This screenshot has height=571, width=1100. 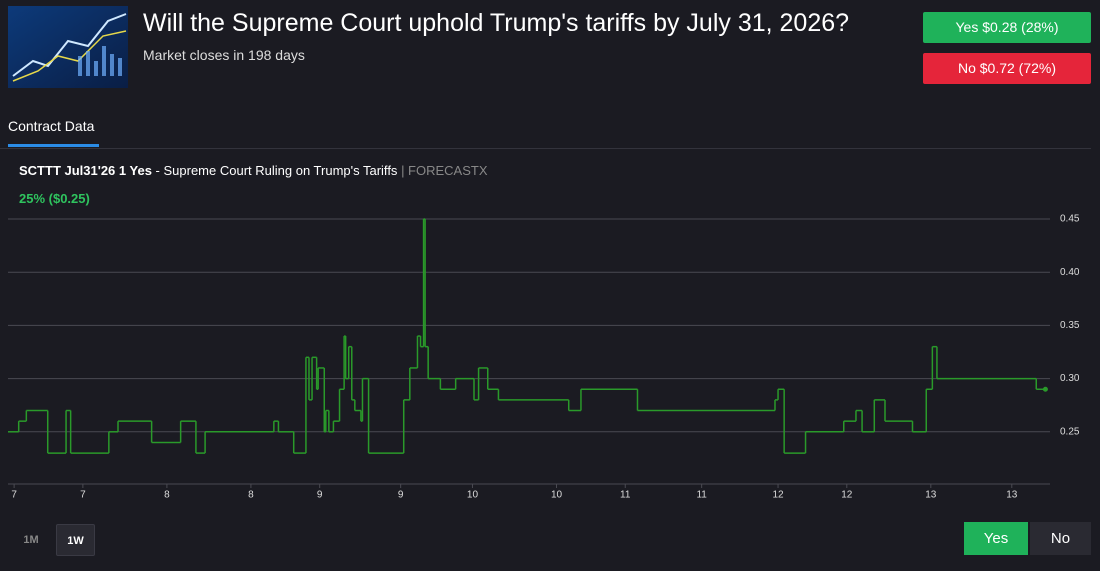 I want to click on market-thumbnail, so click(x=68, y=47).